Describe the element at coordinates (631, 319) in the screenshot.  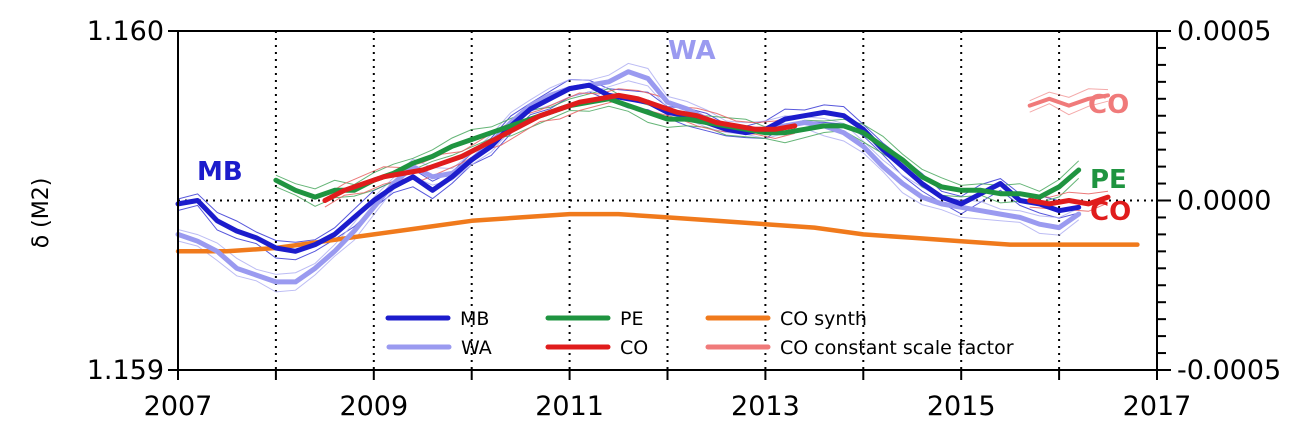
I see `legend-label: PE` at that location.